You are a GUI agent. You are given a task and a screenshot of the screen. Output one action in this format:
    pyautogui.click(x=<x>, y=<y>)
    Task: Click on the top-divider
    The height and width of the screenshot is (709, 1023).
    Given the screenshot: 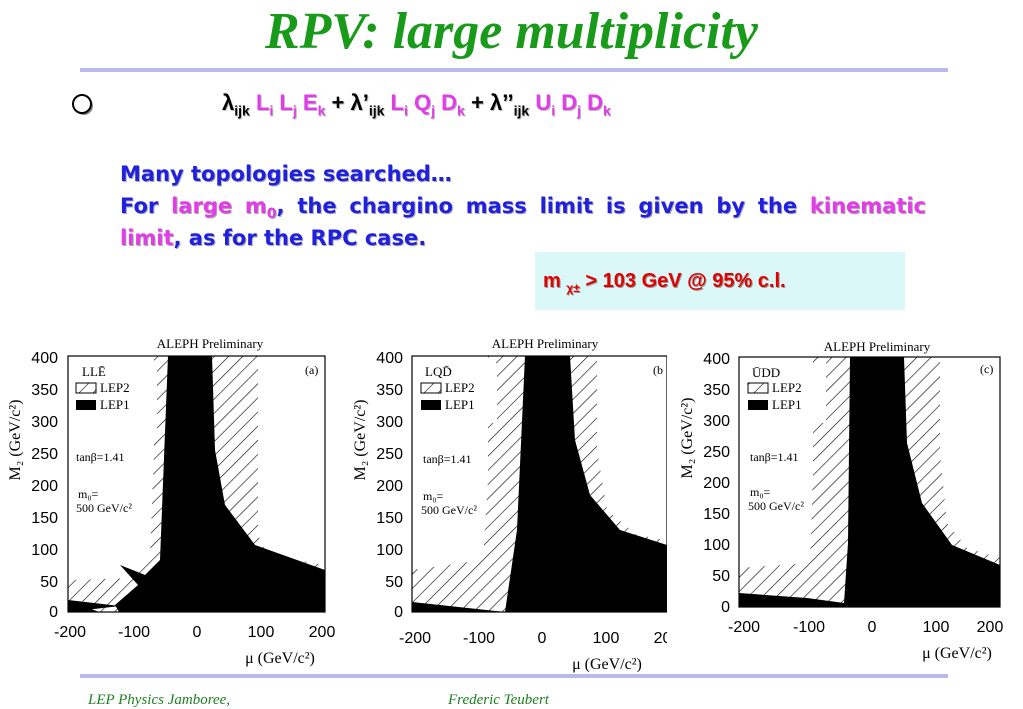 What is the action you would take?
    pyautogui.click(x=514, y=70)
    